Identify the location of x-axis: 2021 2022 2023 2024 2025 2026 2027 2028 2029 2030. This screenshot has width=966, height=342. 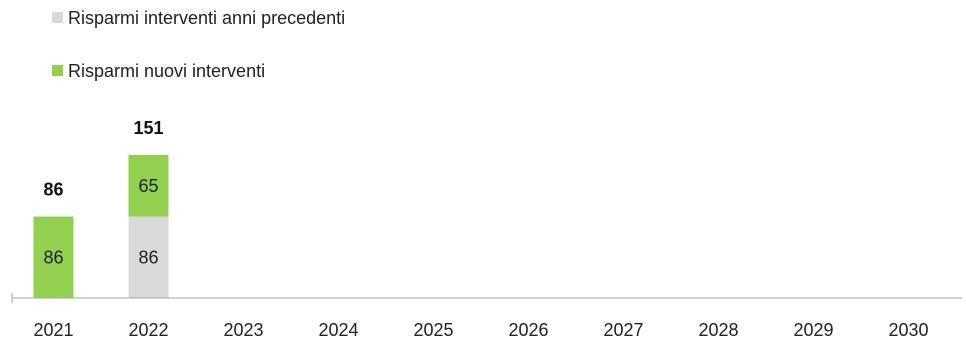
(486, 316).